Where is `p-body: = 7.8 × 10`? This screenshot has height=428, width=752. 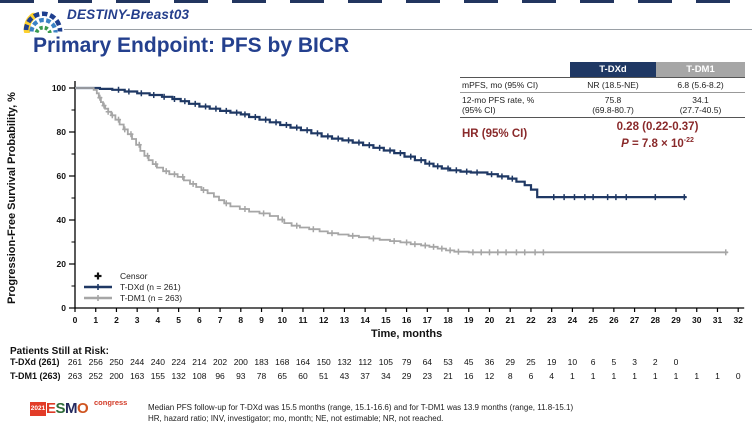
p-body: = 7.8 × 10 is located at coordinates (656, 143).